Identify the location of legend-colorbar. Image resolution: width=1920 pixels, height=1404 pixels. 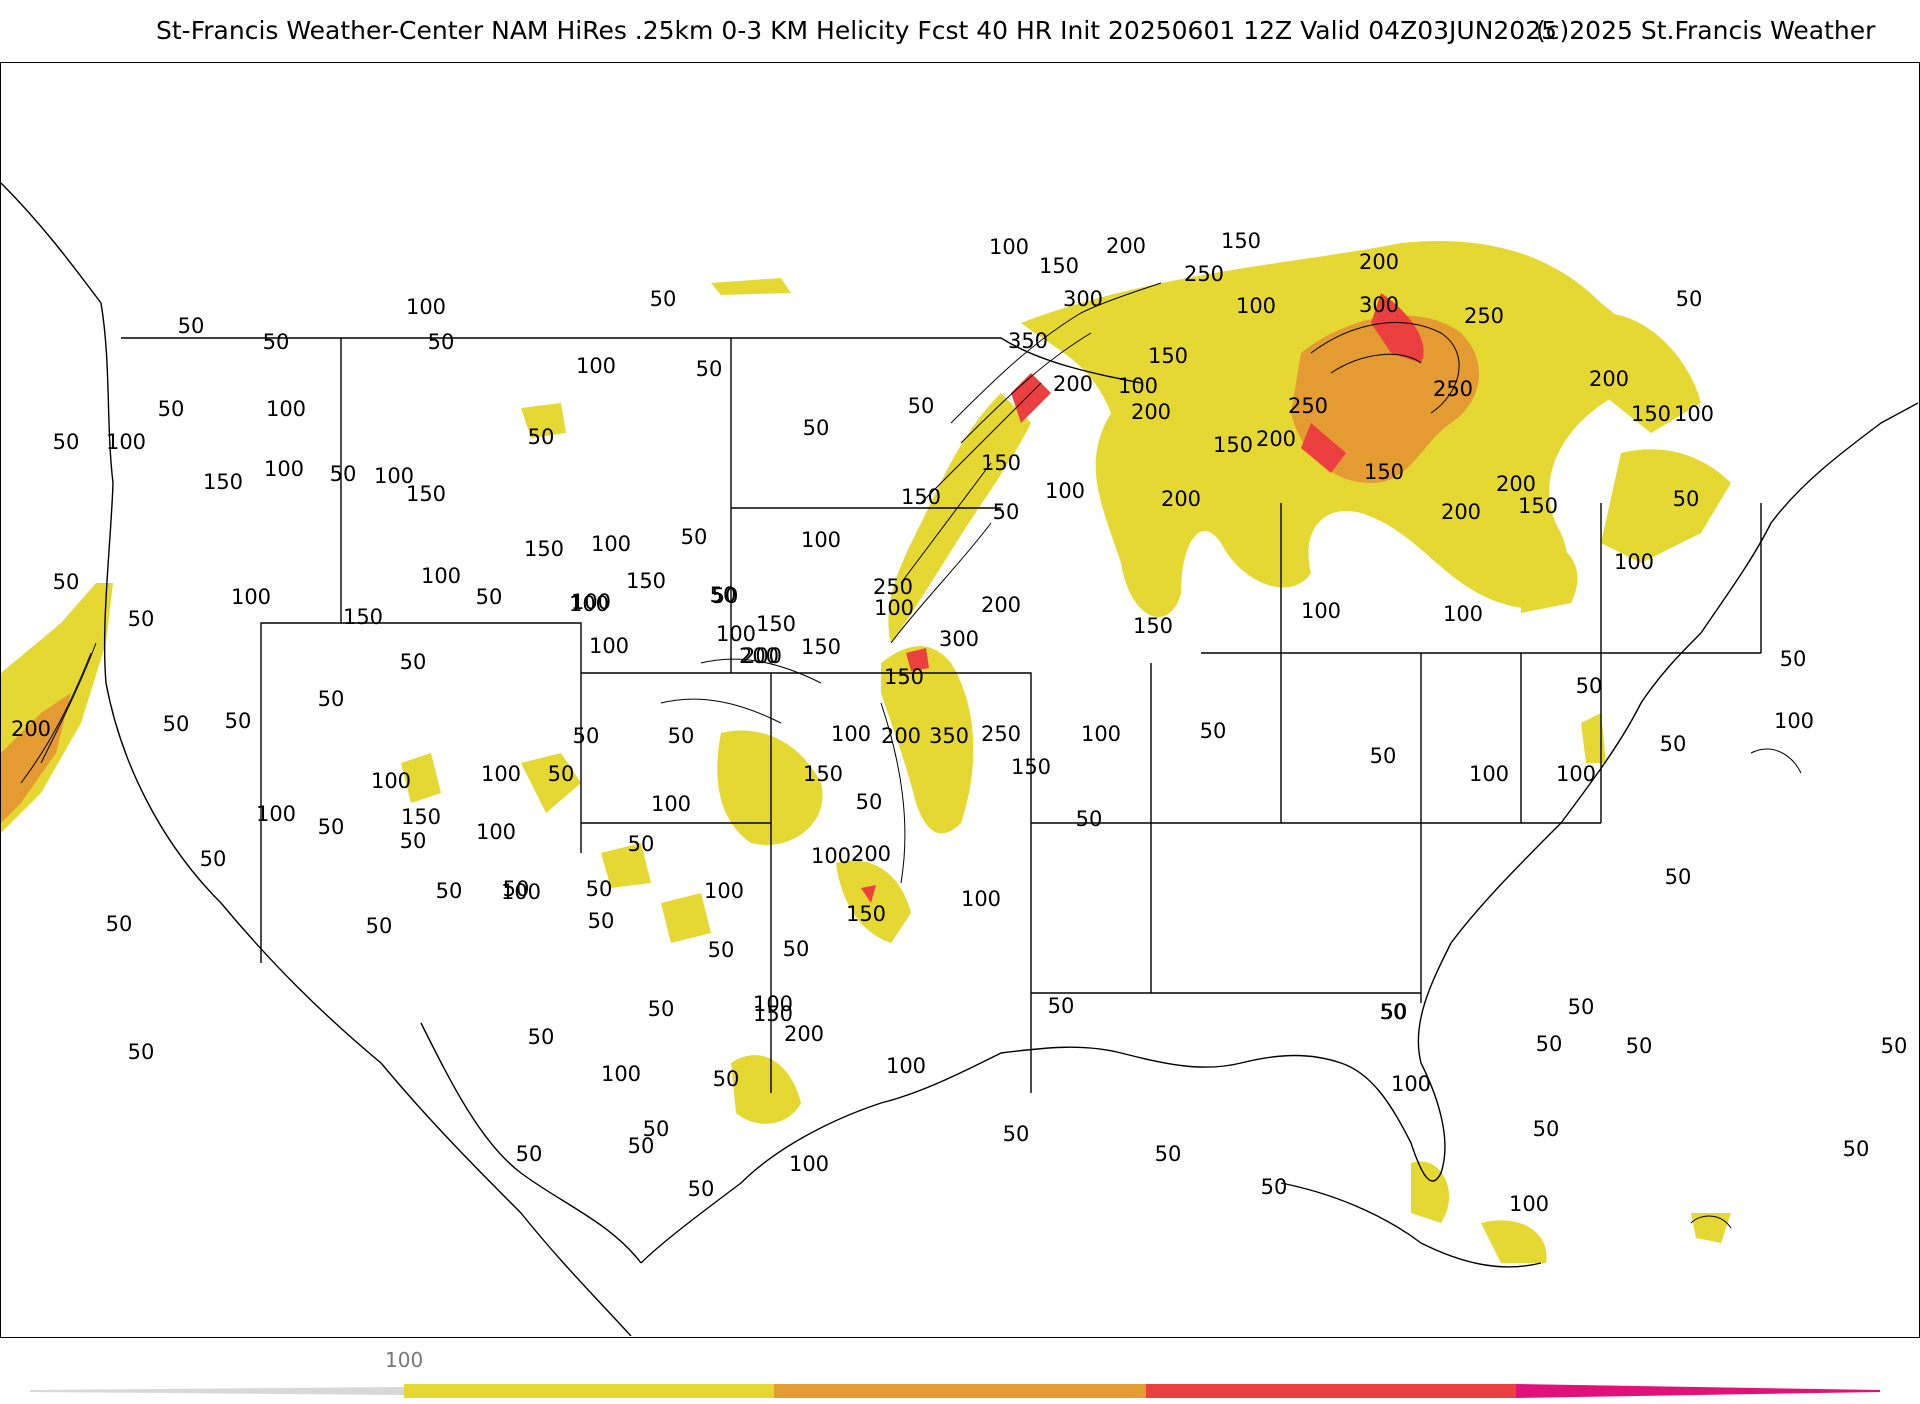
(955, 1391).